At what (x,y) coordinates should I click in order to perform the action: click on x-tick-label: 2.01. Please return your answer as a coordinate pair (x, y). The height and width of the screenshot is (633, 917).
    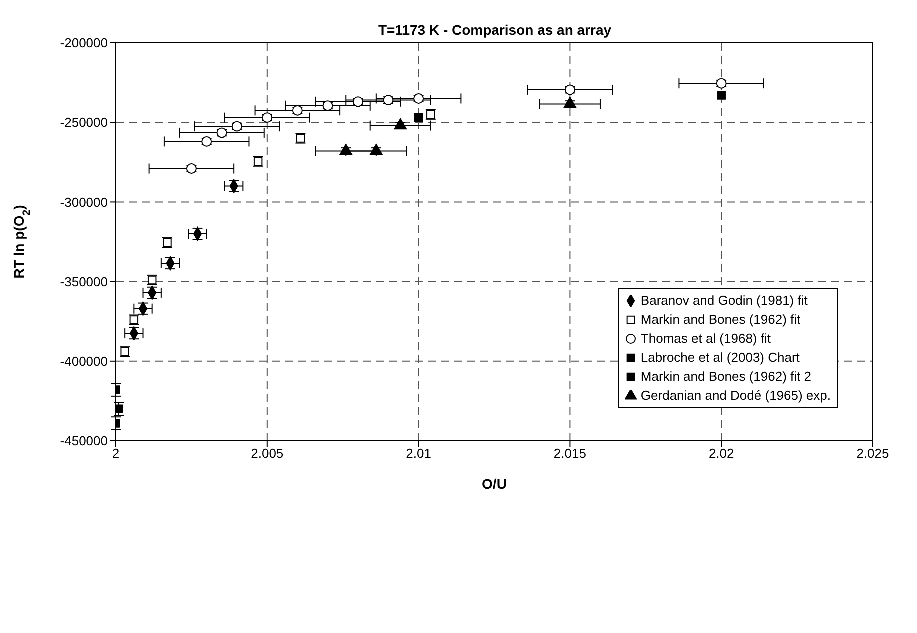
    Looking at the image, I should click on (419, 454).